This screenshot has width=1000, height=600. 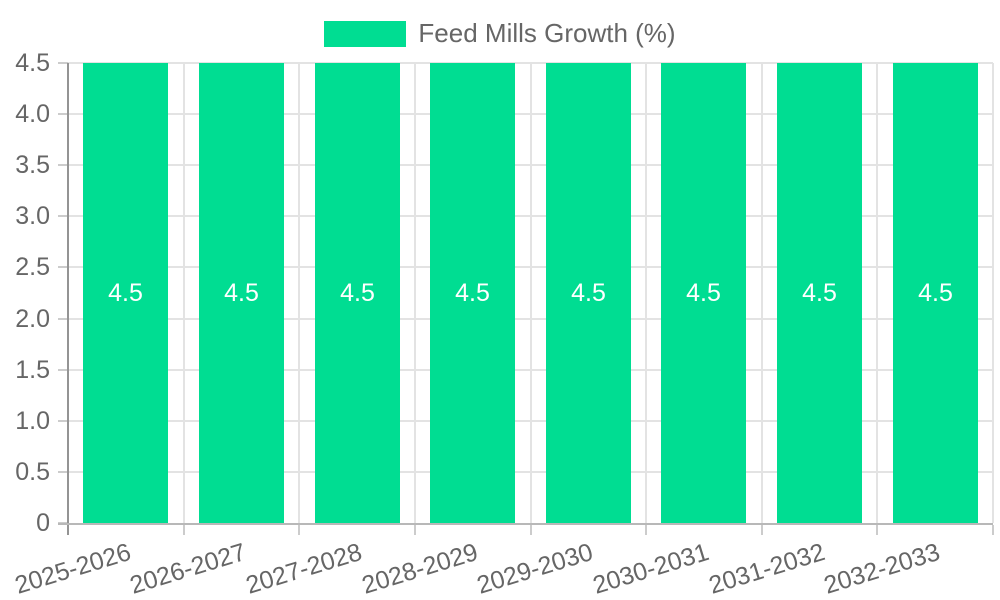 What do you see at coordinates (32, 165) in the screenshot?
I see `y-tick-label: 3.5` at bounding box center [32, 165].